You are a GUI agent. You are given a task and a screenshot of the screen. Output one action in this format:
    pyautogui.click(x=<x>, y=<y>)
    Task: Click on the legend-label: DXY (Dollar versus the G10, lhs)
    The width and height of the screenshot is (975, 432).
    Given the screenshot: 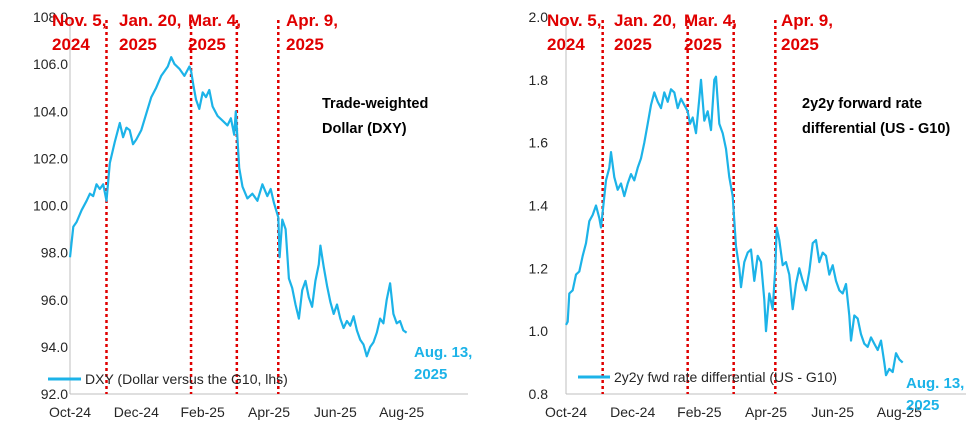 What is the action you would take?
    pyautogui.click(x=186, y=379)
    